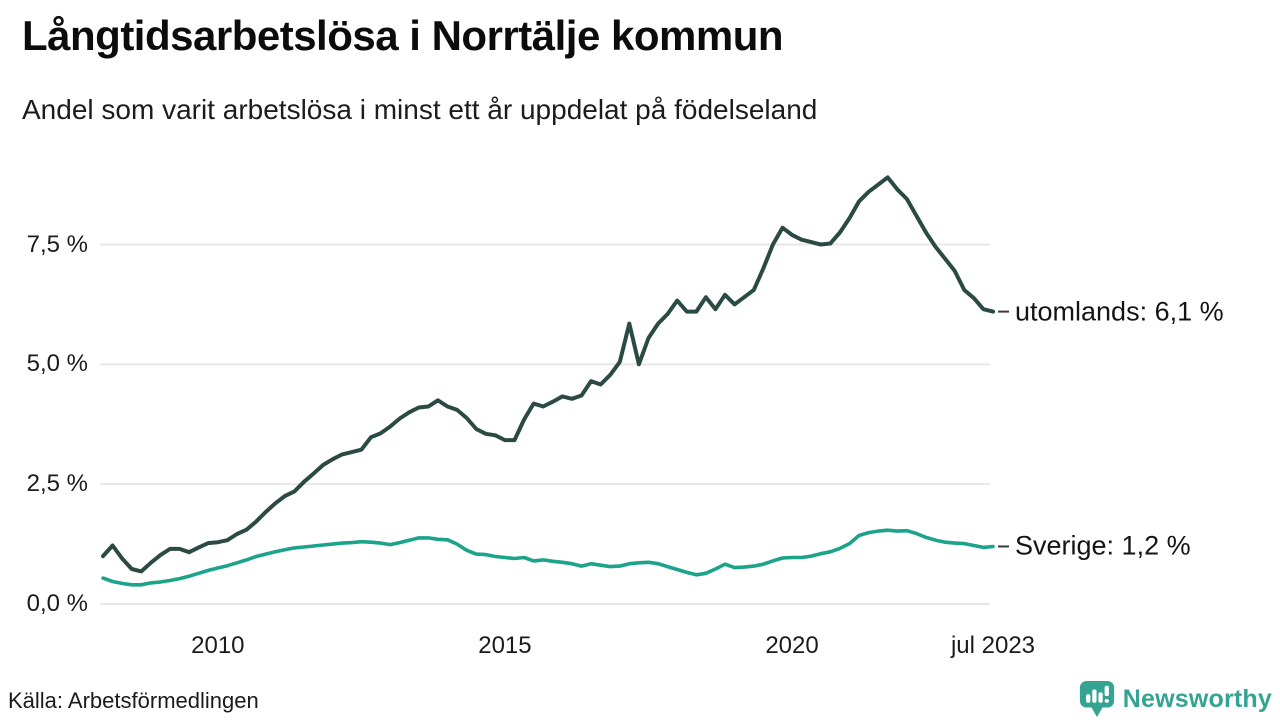 Image resolution: width=1280 pixels, height=720 pixels. Describe the element at coordinates (1119, 311) in the screenshot. I see `series-end-label-utomlands: utomlands: 6,1 %` at that location.